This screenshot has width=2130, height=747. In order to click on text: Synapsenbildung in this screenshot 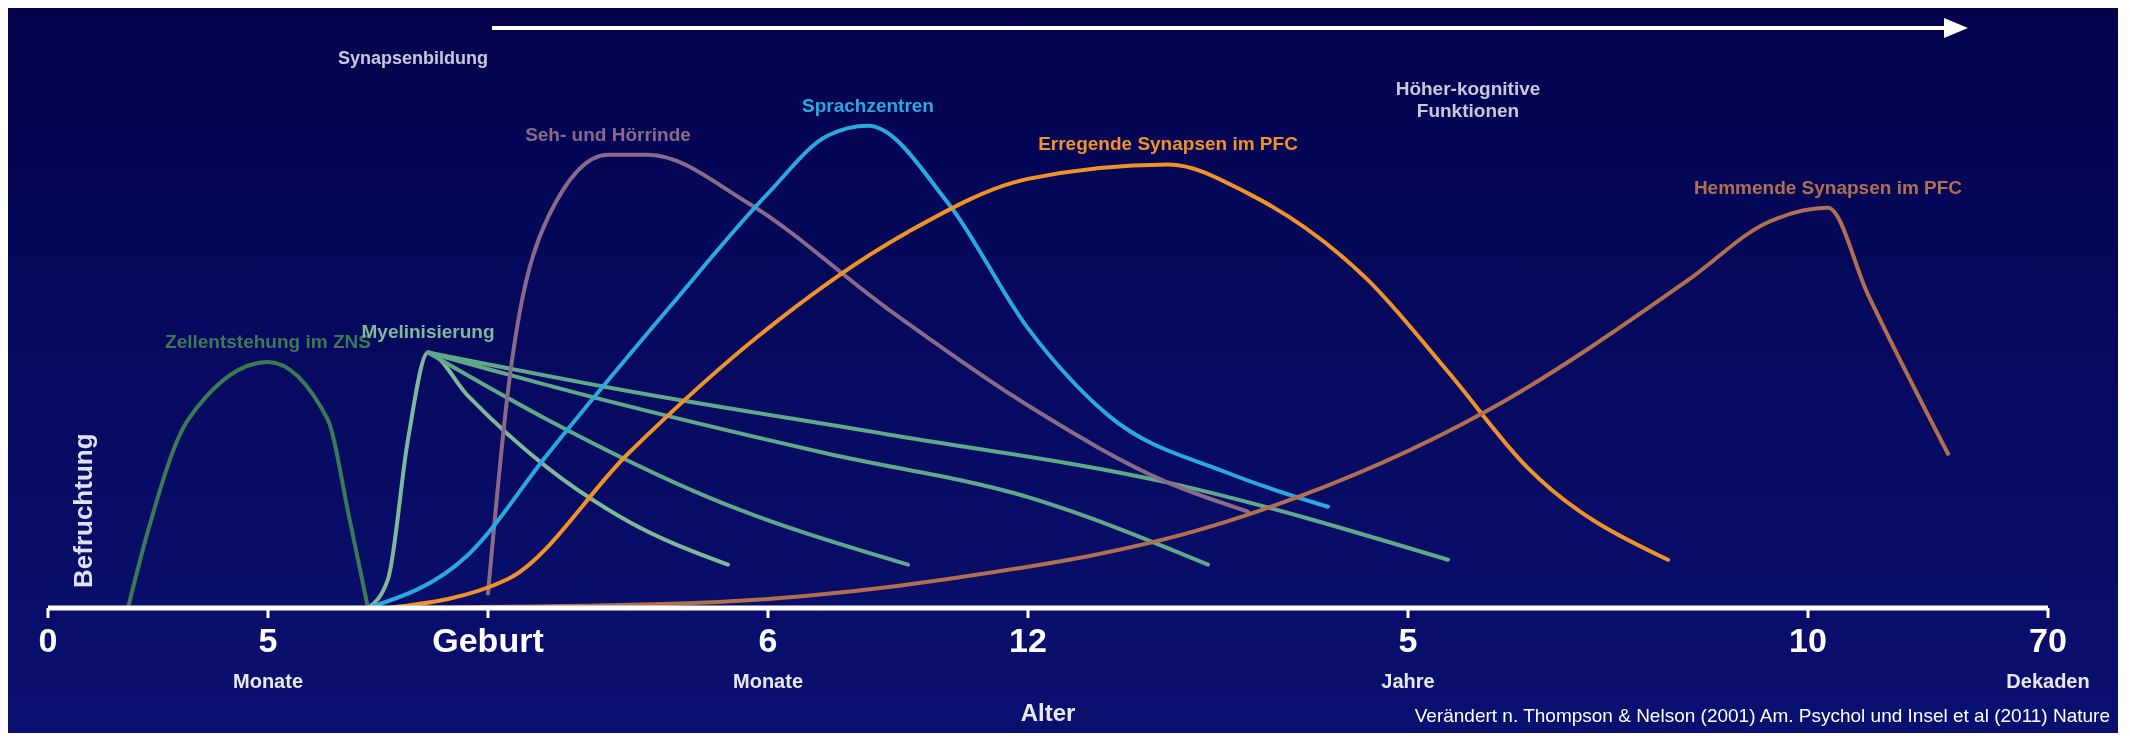, I will do `click(413, 58)`.